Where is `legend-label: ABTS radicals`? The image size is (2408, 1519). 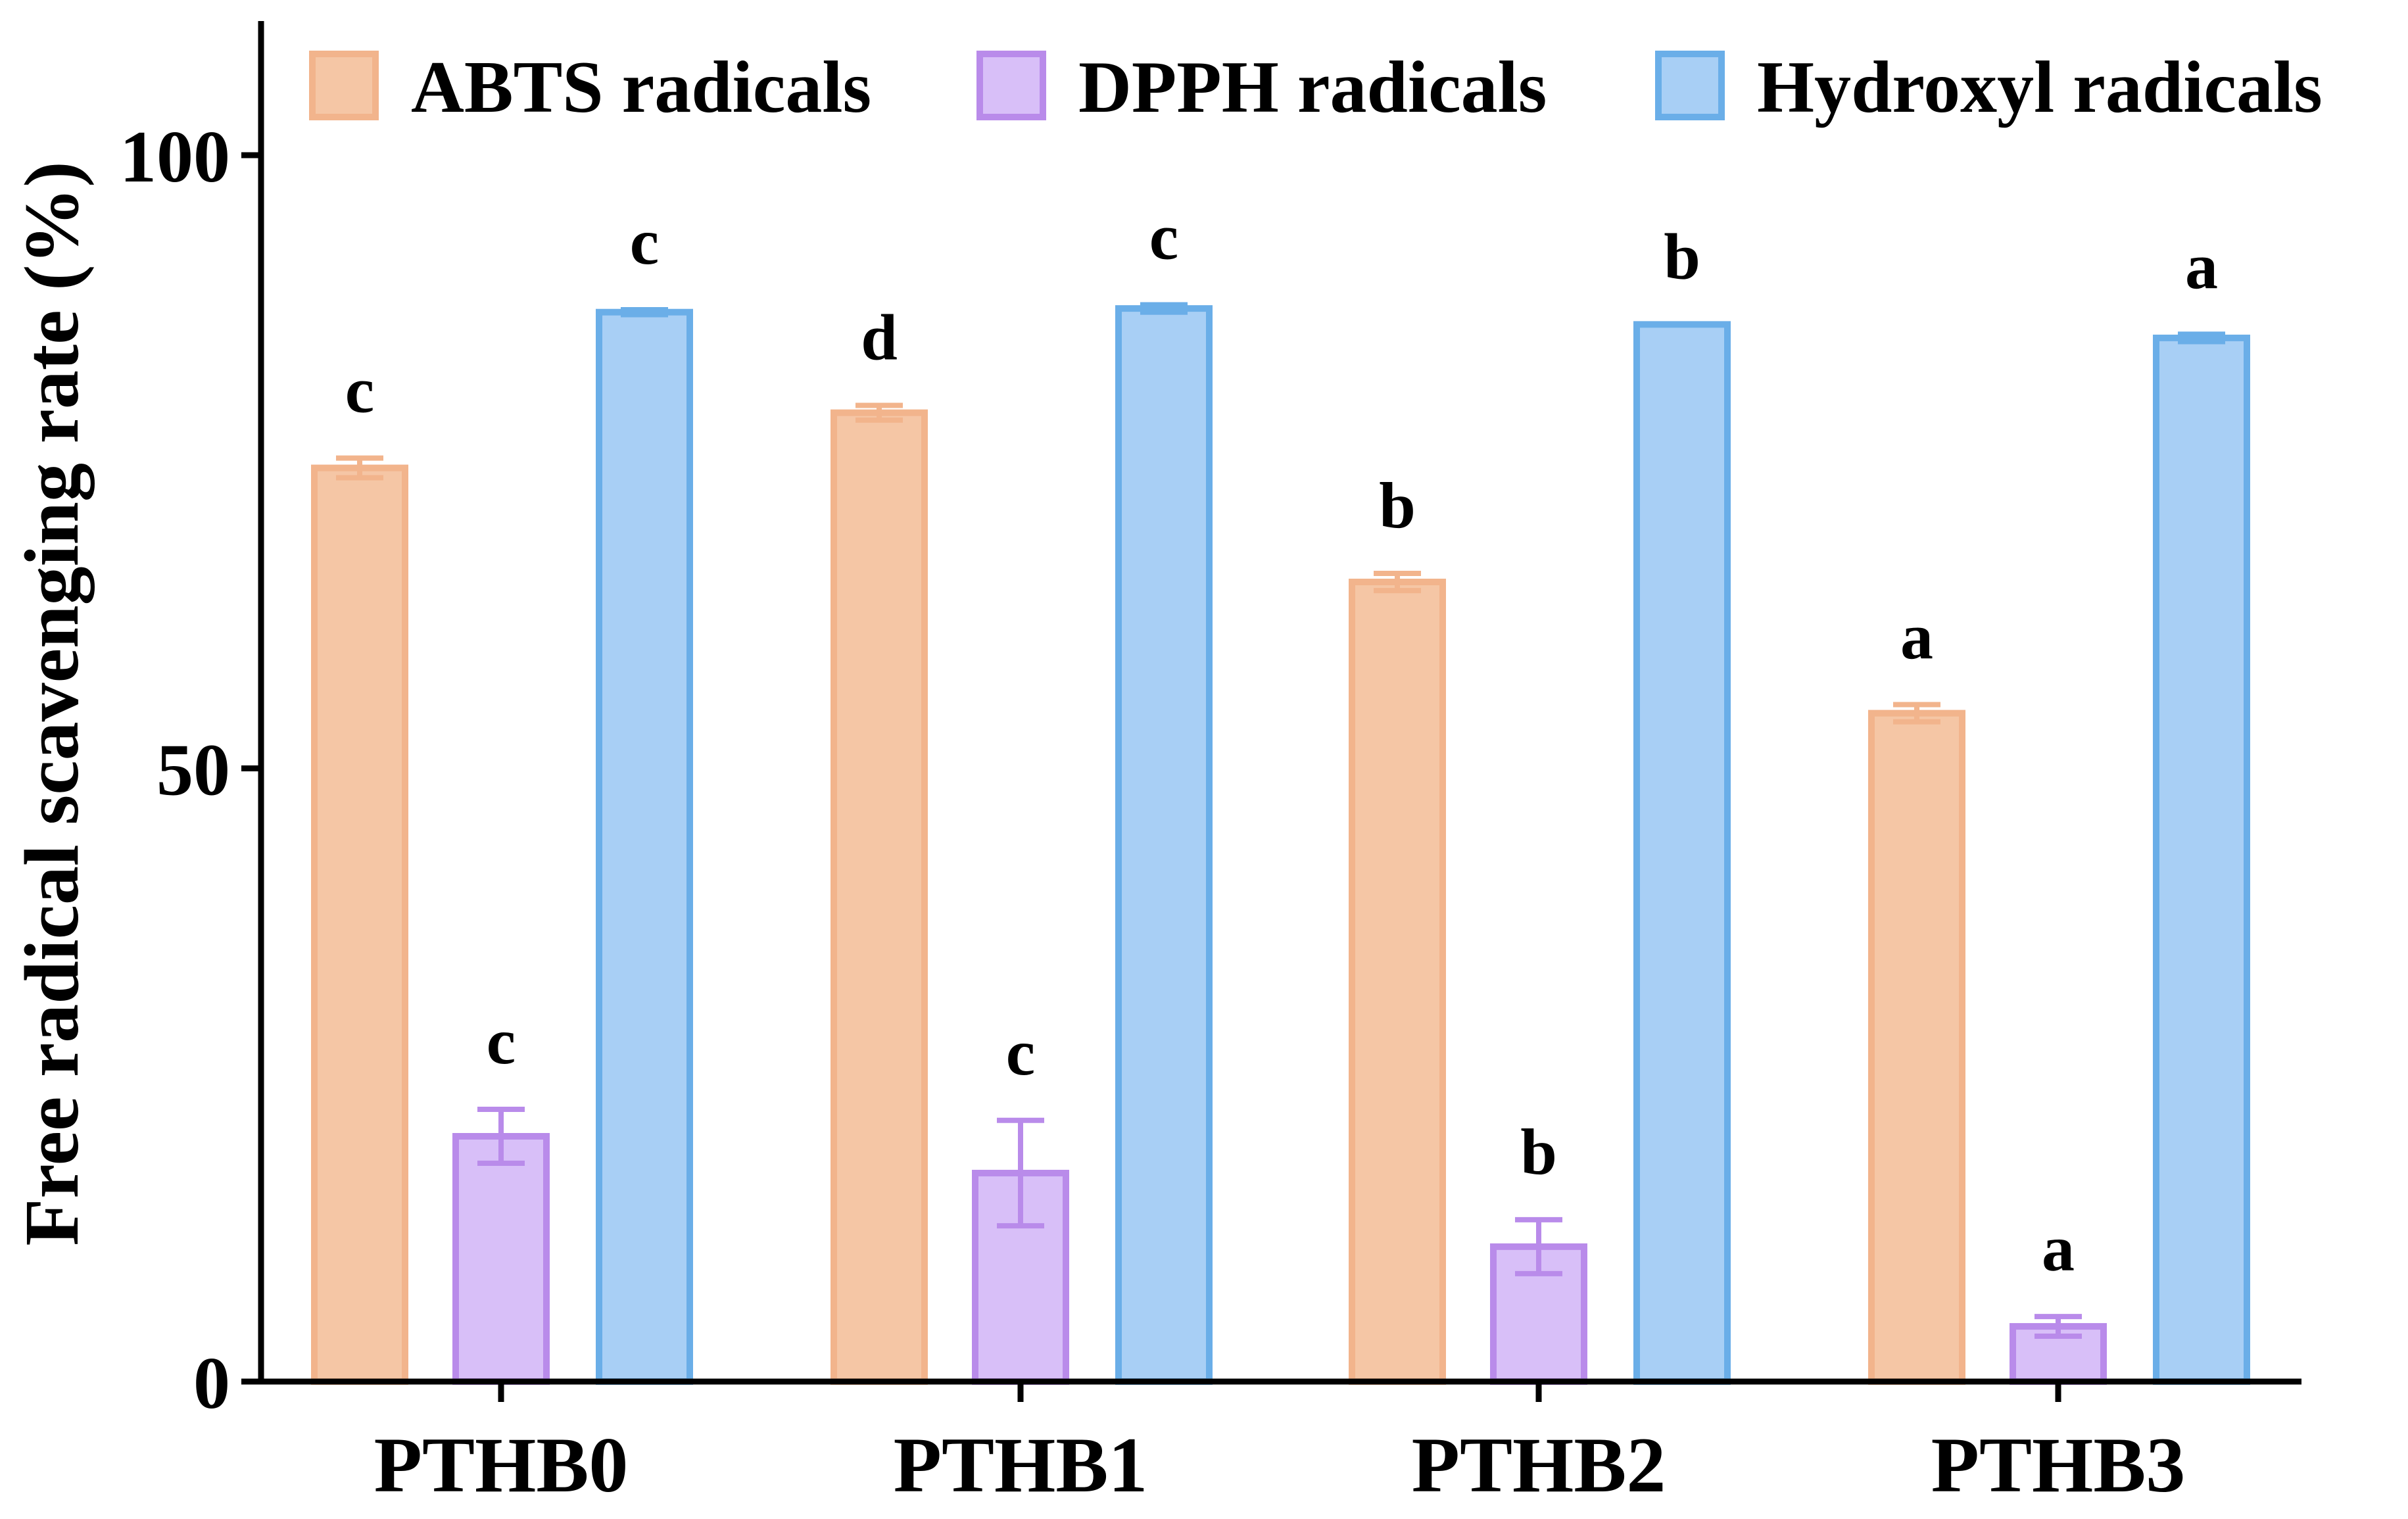 legend-label: ABTS radicals is located at coordinates (641, 87).